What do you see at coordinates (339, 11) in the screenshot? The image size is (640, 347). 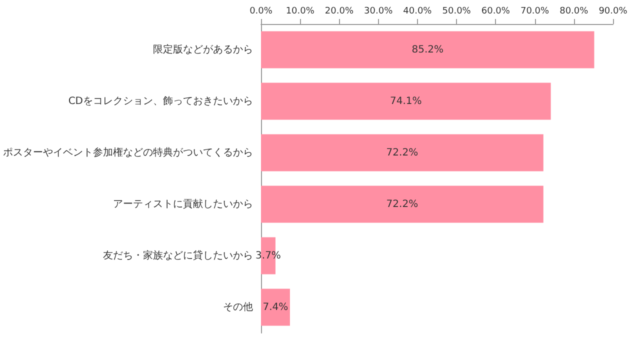 I see `x-tick-label: 20.0%` at bounding box center [339, 11].